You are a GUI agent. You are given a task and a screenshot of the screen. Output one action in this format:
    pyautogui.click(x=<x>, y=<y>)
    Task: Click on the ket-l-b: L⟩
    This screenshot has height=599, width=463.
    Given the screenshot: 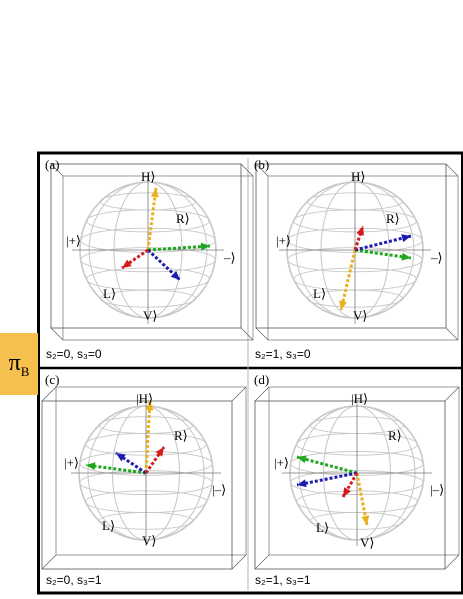 What is the action you would take?
    pyautogui.click(x=319, y=293)
    